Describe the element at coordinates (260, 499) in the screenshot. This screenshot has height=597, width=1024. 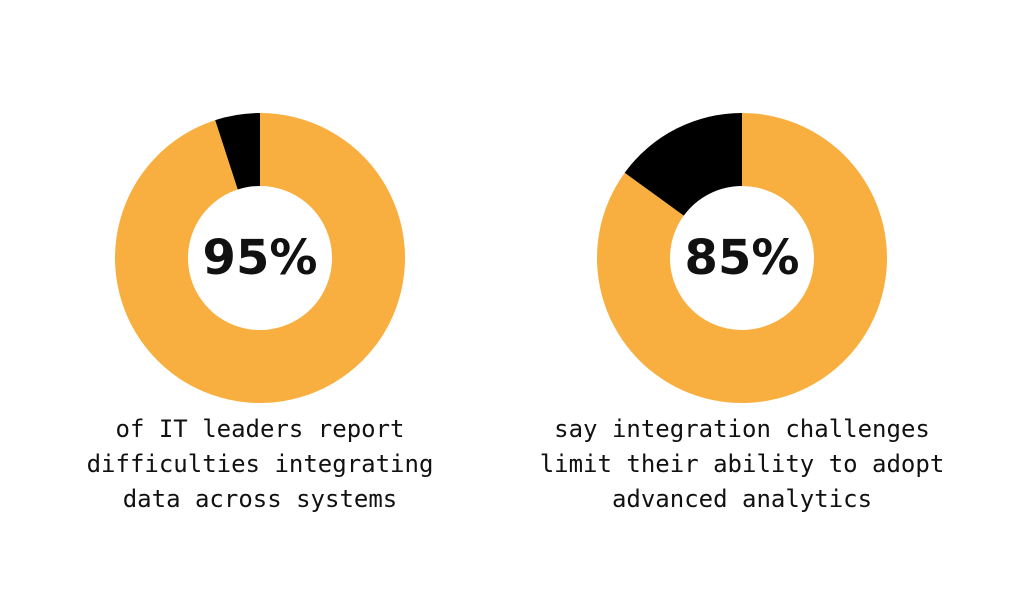
I see `caption: data across systems` at that location.